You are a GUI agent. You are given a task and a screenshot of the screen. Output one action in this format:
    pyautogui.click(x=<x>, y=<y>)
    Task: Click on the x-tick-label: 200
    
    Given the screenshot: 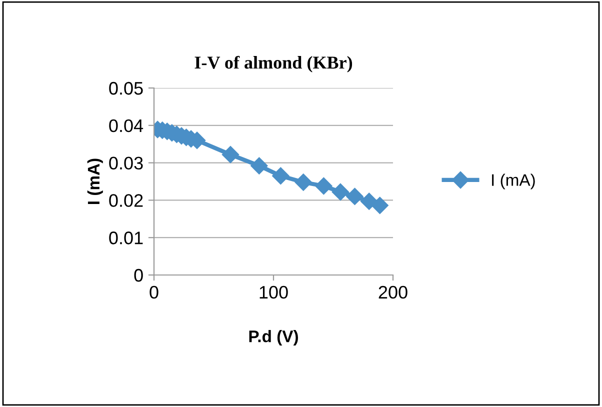 What is the action you would take?
    pyautogui.click(x=393, y=292)
    